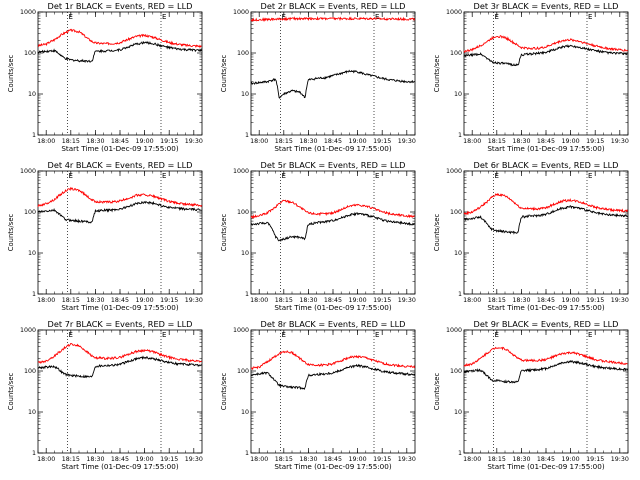  Describe the element at coordinates (546, 6) in the screenshot. I see `panel-title: Det 3r BLACK = Events, RED = LLD` at that location.